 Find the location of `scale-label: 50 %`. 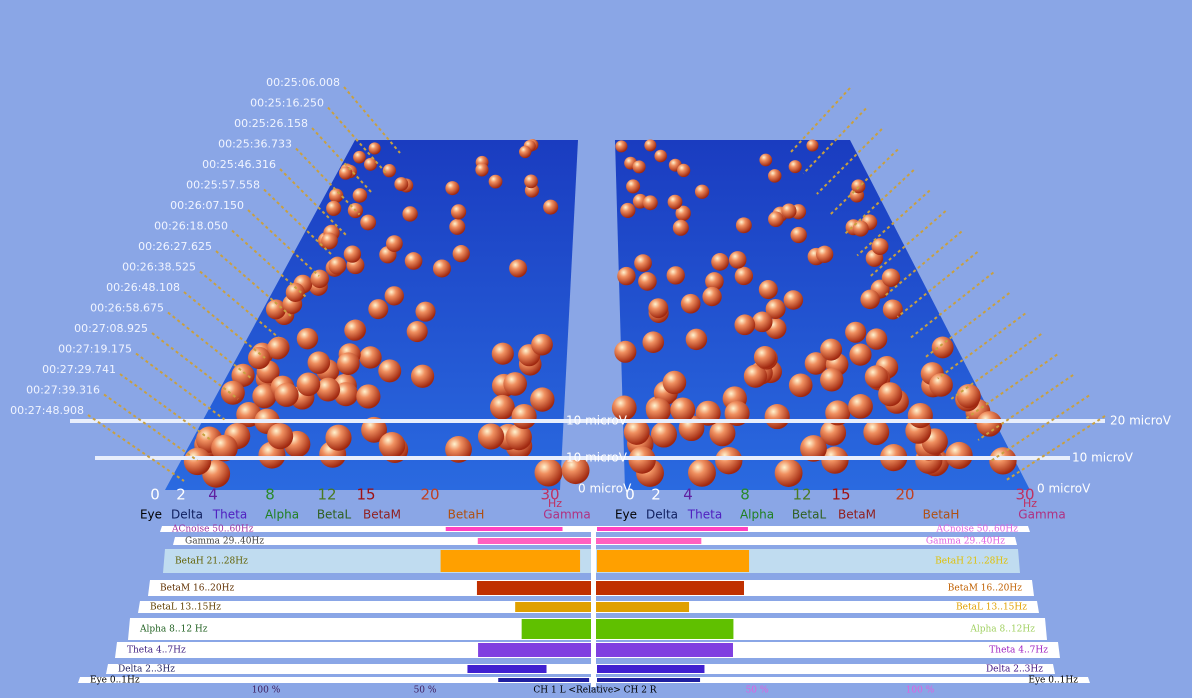

scale-label: 50 % is located at coordinates (757, 691).